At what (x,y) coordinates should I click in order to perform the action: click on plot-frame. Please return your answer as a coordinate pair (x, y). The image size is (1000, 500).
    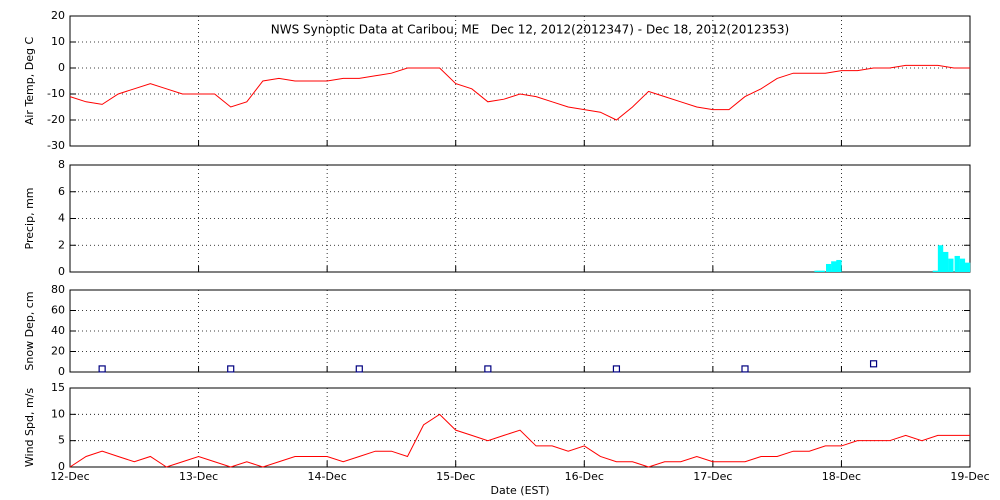
    Looking at the image, I should click on (520, 427).